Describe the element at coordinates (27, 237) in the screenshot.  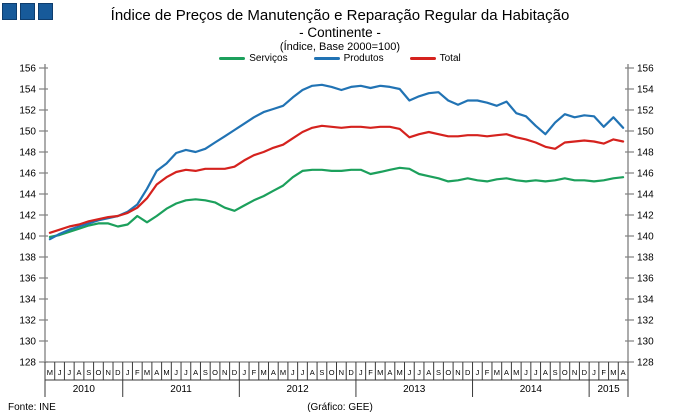
I see `y-tick-label-left: 140` at that location.